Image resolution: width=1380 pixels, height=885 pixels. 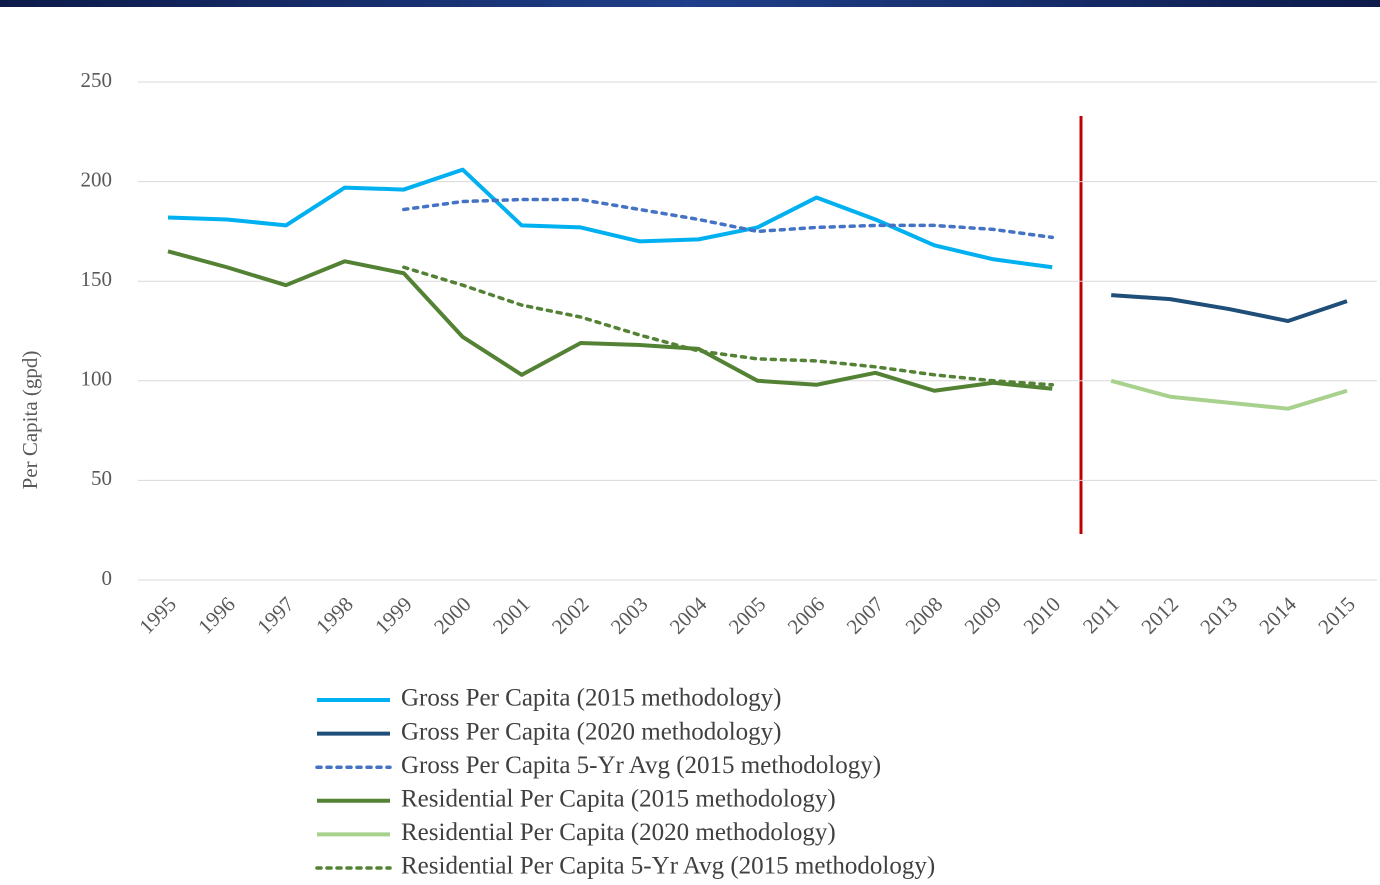 What do you see at coordinates (393, 615) in the screenshot?
I see `x-tick-label: 1999` at bounding box center [393, 615].